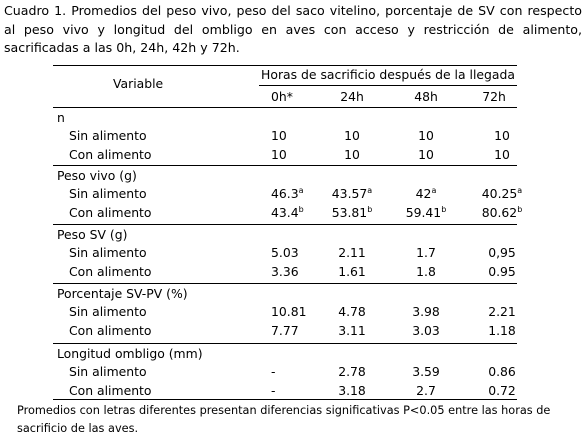 This screenshot has width=586, height=441. Describe the element at coordinates (502, 331) in the screenshot. I see `cell-72h: 1.18` at that location.